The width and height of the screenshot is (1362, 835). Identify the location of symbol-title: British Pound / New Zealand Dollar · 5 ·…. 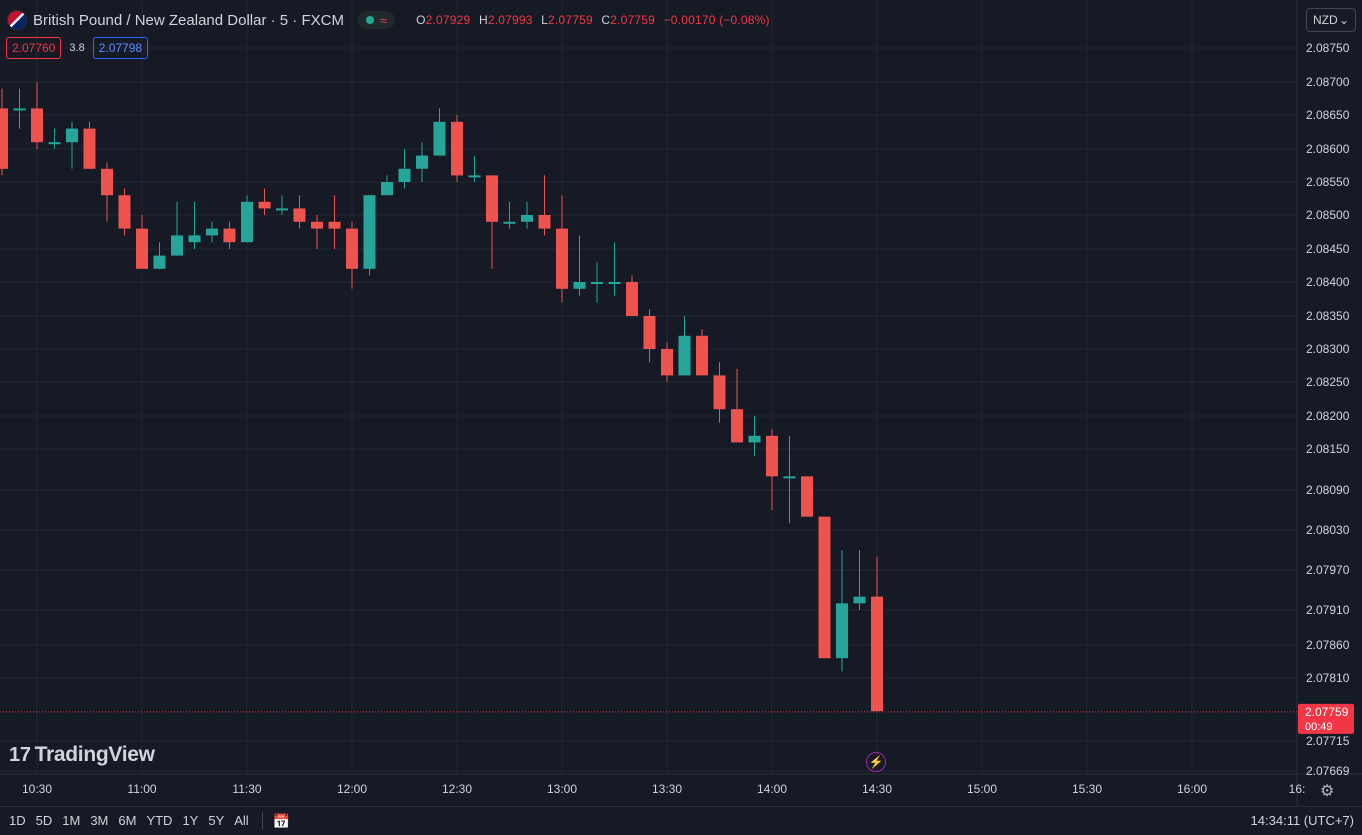
(188, 20).